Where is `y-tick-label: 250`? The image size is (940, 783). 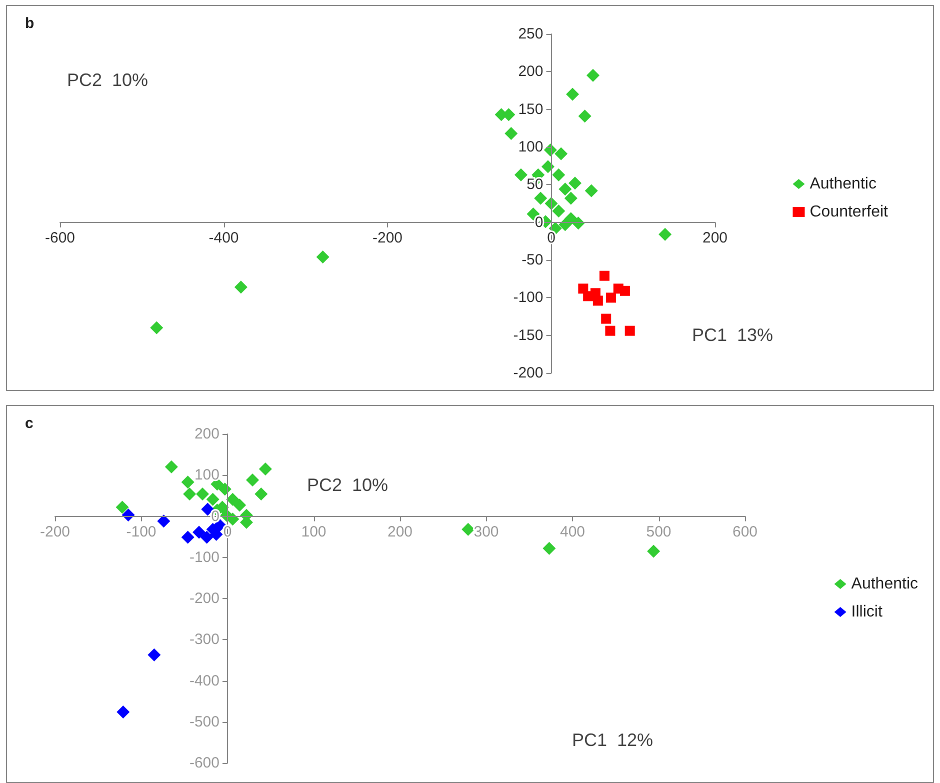
y-tick-label: 250 is located at coordinates (531, 34).